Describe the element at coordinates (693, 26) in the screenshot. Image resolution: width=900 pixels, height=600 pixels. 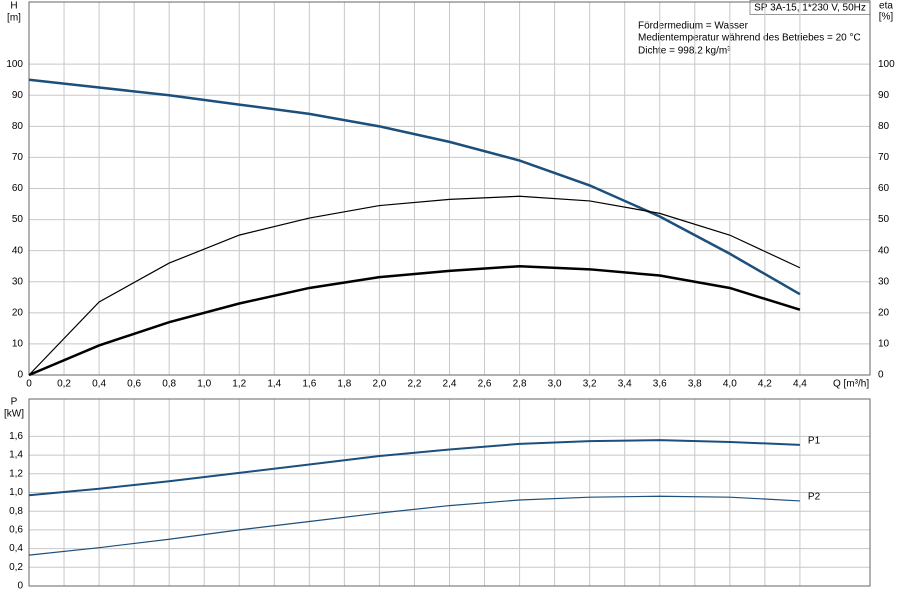
I see `info-line: Fördermedium = Wasser` at that location.